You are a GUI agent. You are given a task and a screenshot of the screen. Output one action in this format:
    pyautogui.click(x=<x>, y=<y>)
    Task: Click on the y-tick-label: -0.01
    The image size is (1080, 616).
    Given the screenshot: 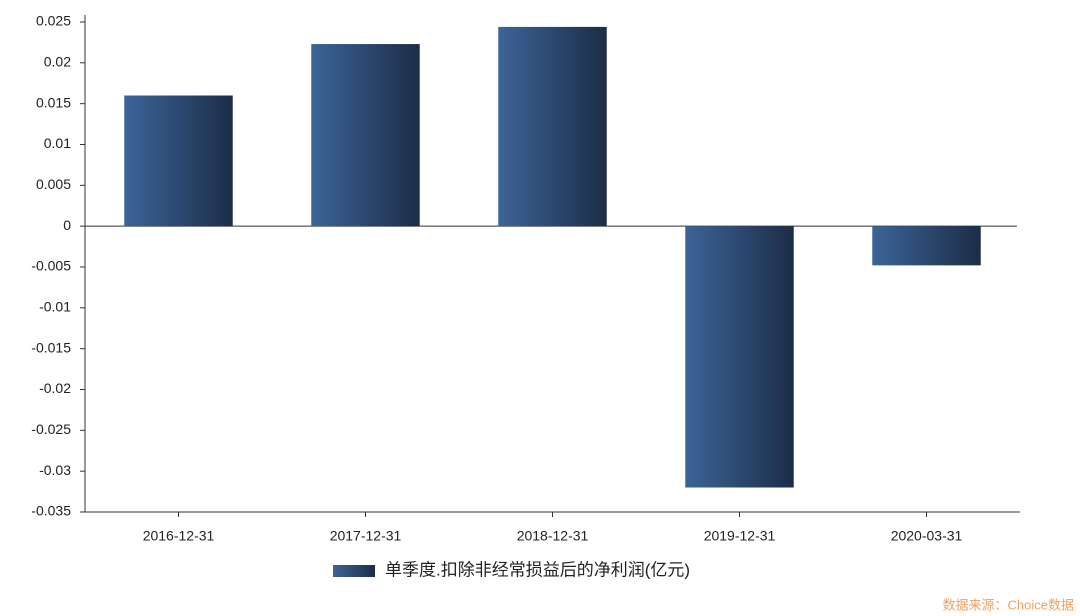 What is the action you would take?
    pyautogui.click(x=55, y=307)
    